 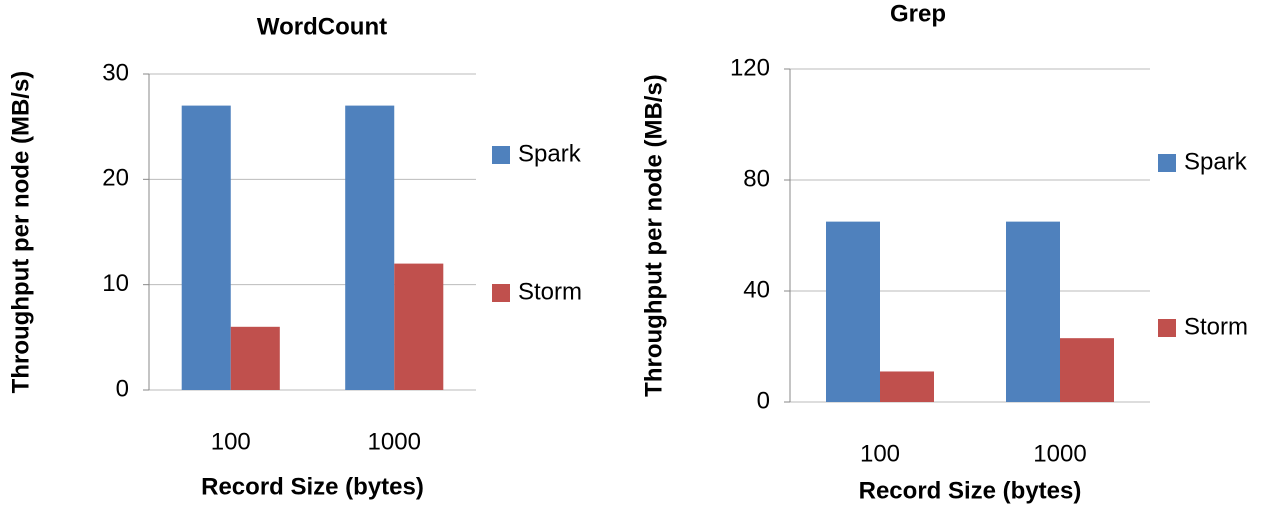 I want to click on y-tick-label: 40, so click(x=756, y=289).